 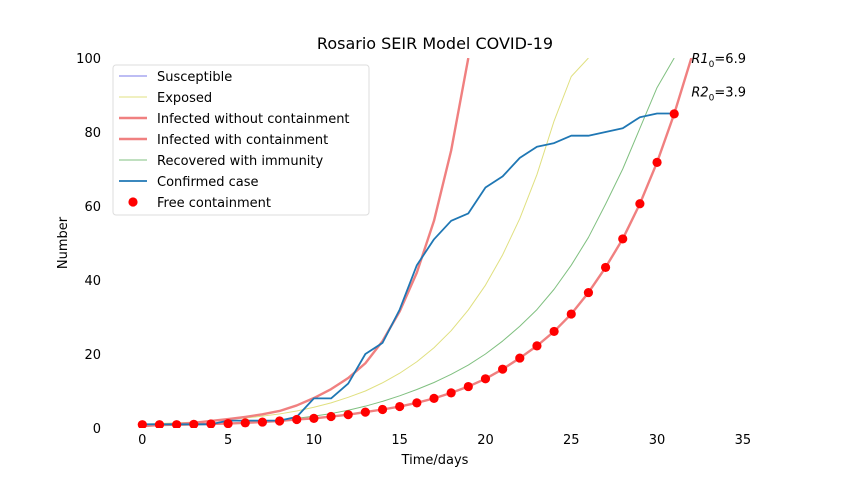 What do you see at coordinates (718, 61) in the screenshot?
I see `annotation-r-value: R10=6.9` at bounding box center [718, 61].